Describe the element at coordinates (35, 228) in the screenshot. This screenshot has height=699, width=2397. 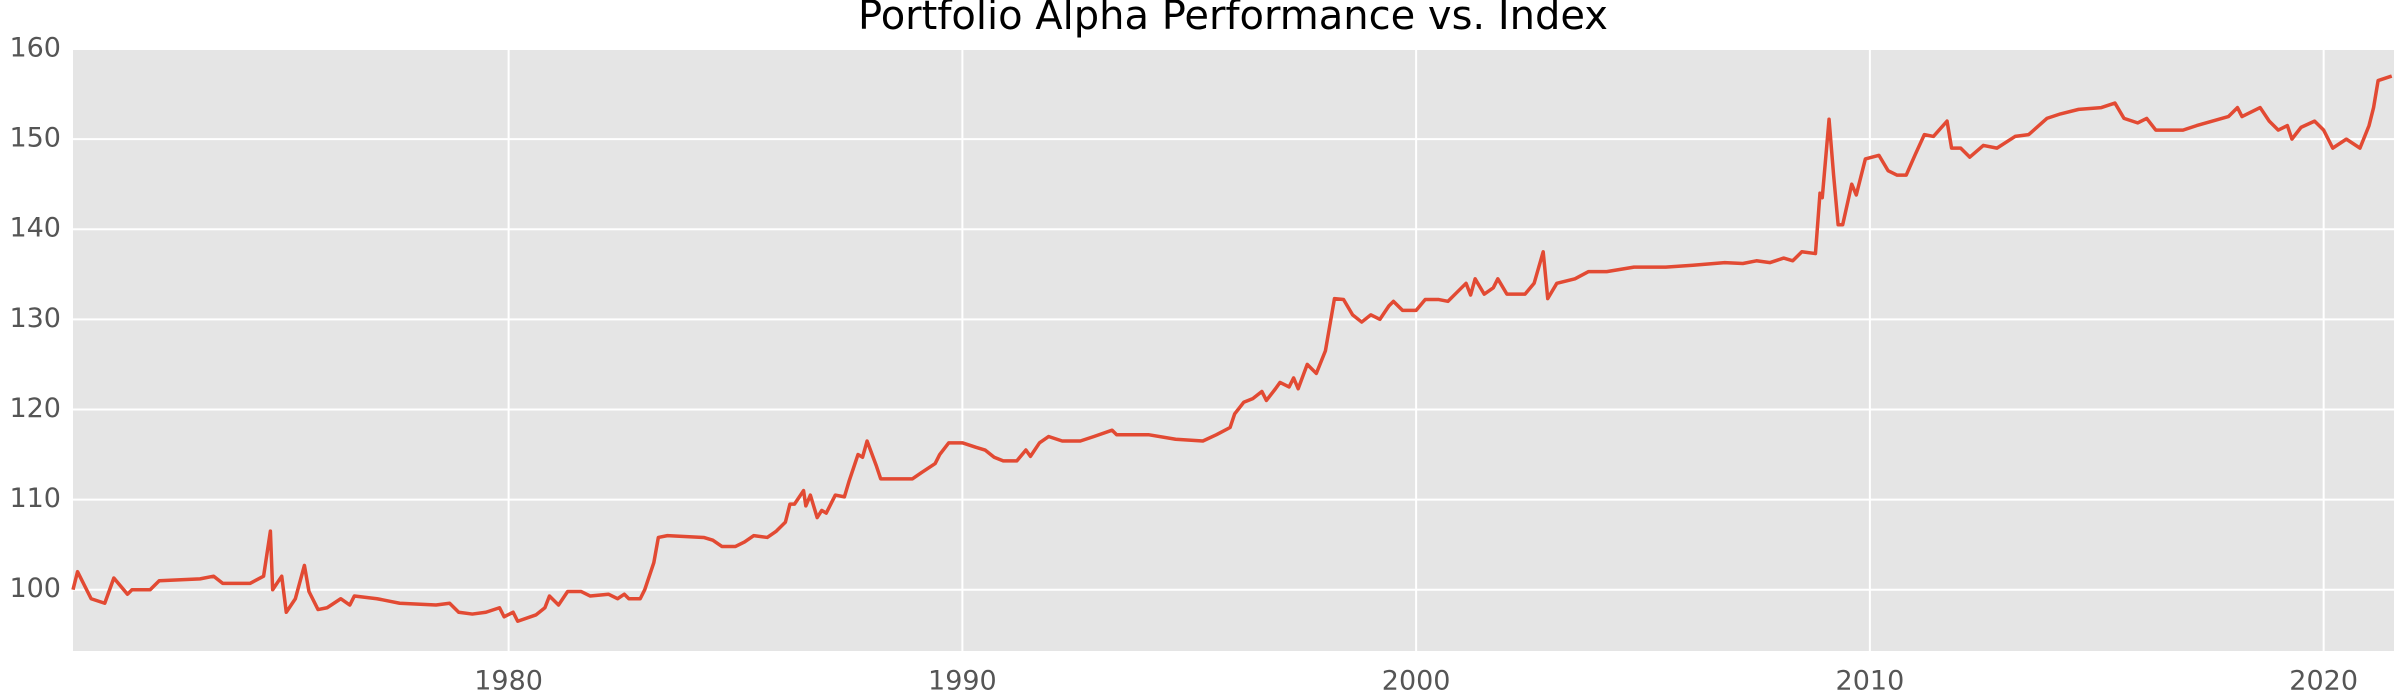
I see `y-tick-label: 140` at that location.